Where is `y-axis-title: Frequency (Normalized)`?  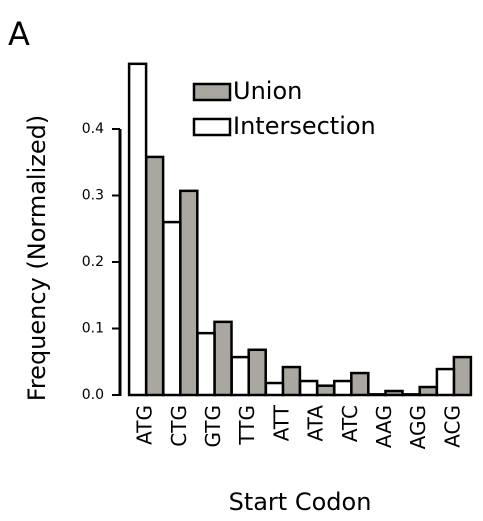 y-axis-title: Frequency (Normalized) is located at coordinates (37, 258).